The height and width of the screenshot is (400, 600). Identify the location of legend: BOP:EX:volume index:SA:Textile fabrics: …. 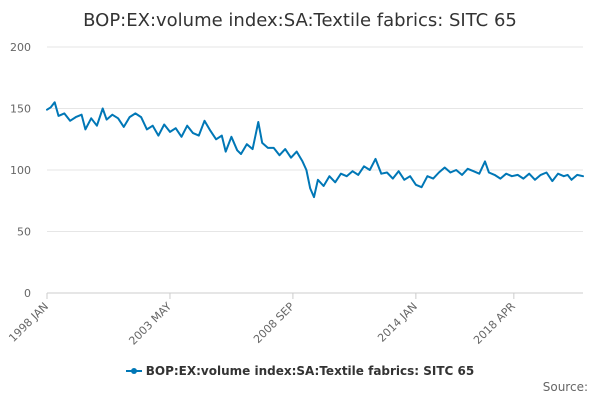
(300, 371).